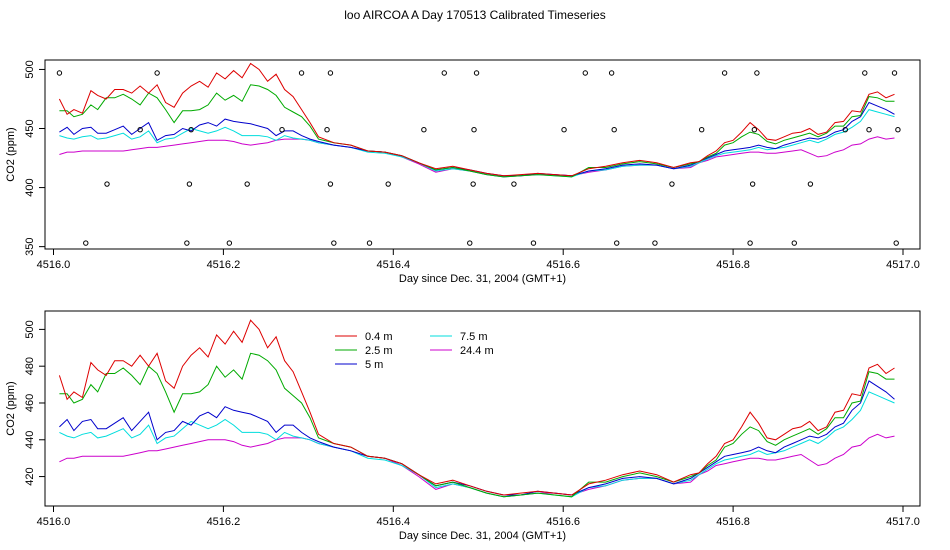 The height and width of the screenshot is (550, 950). I want to click on y-tick-label: 450, so click(30, 128).